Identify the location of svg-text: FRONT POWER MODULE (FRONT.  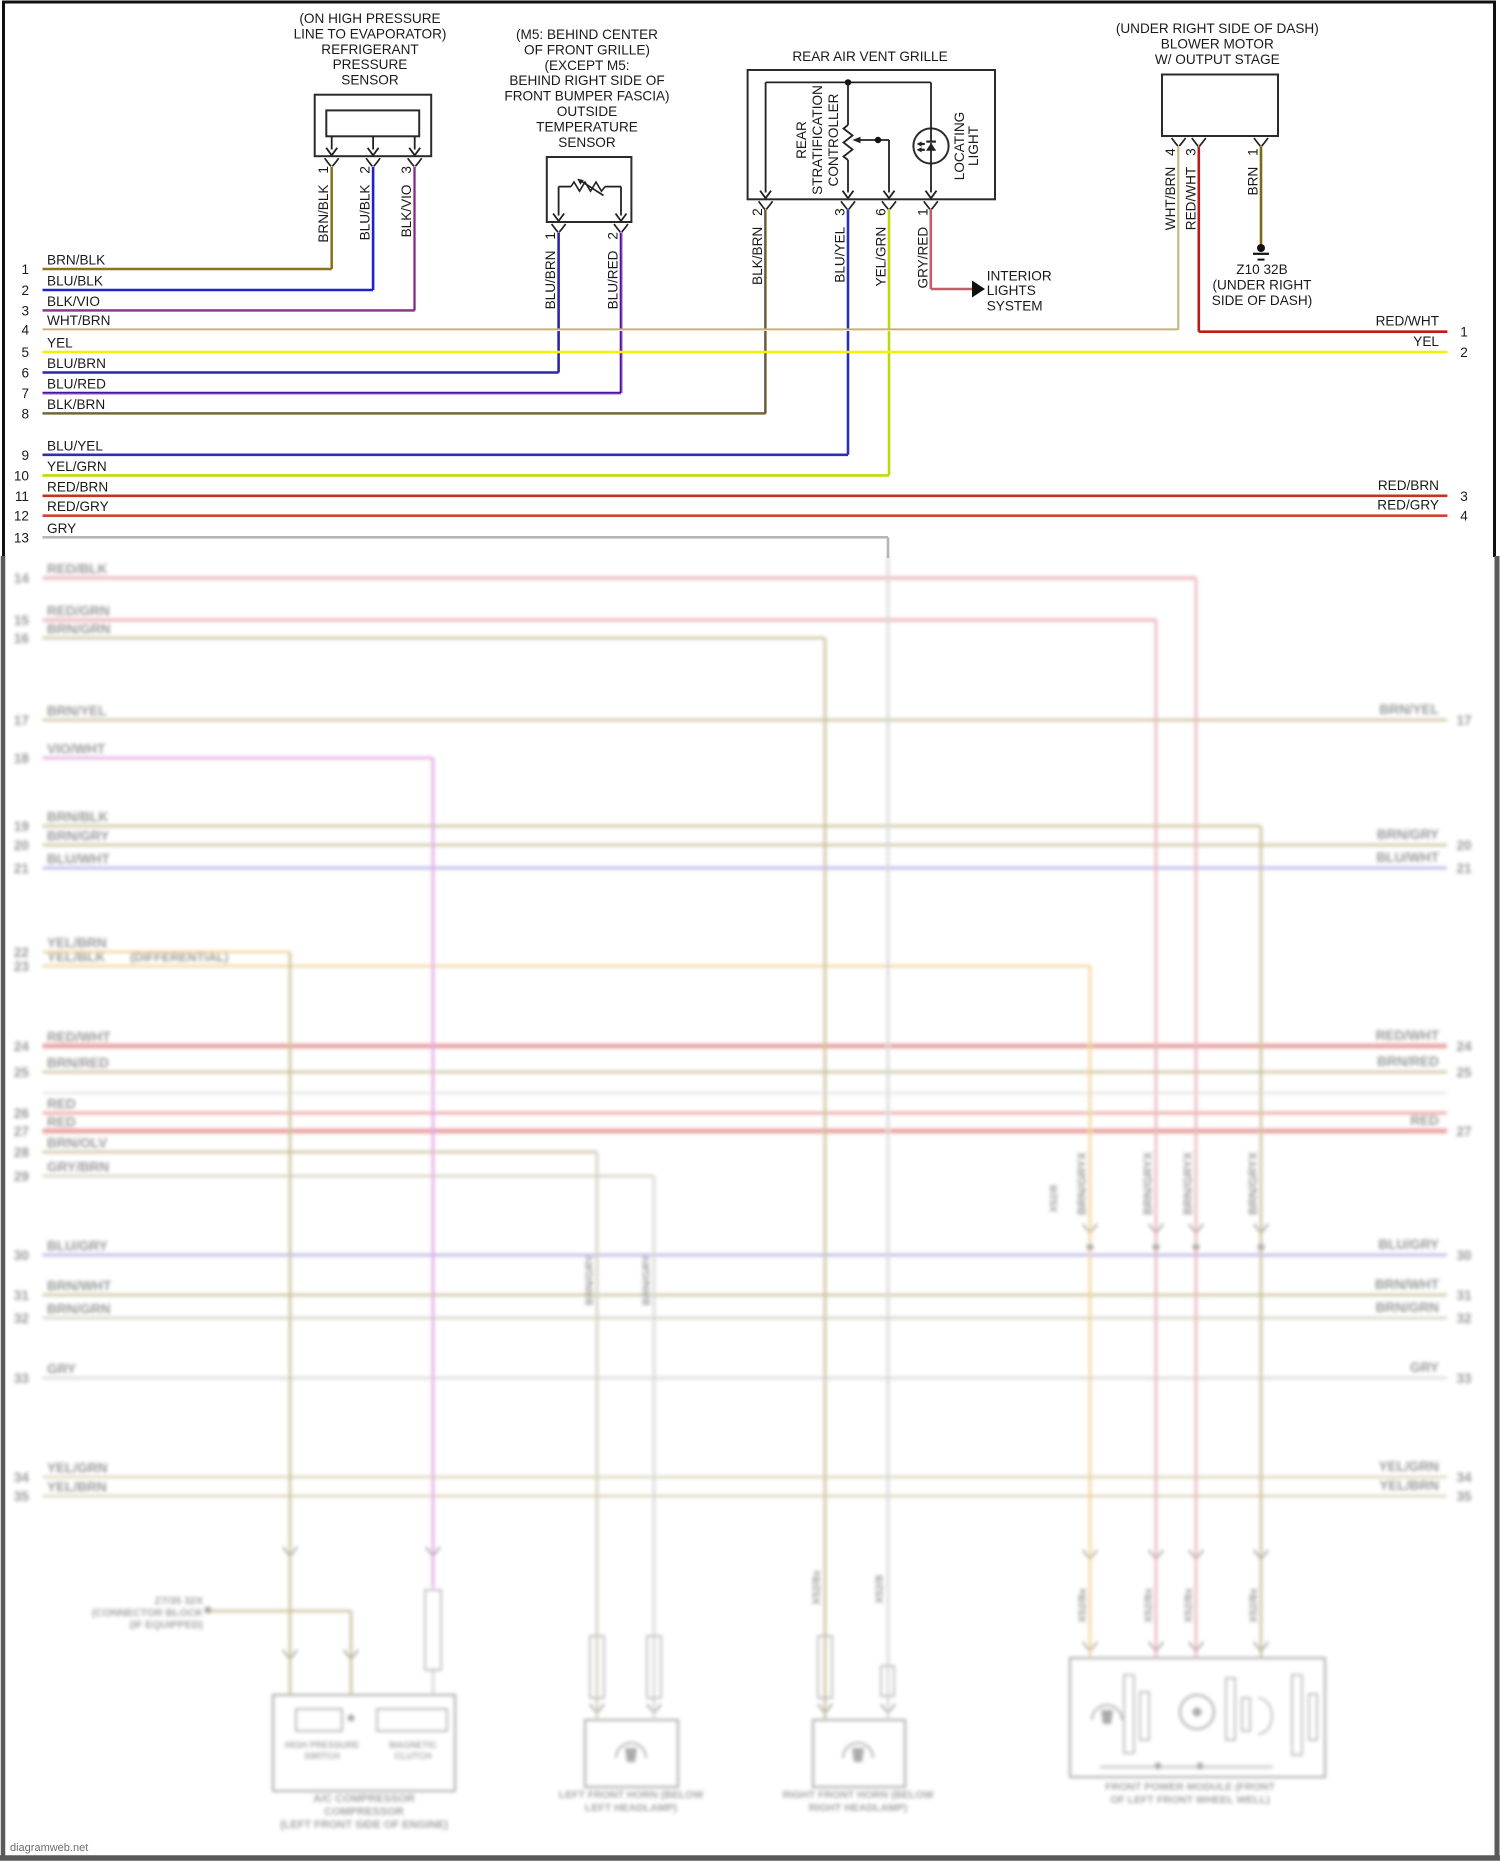
(1190, 1787).